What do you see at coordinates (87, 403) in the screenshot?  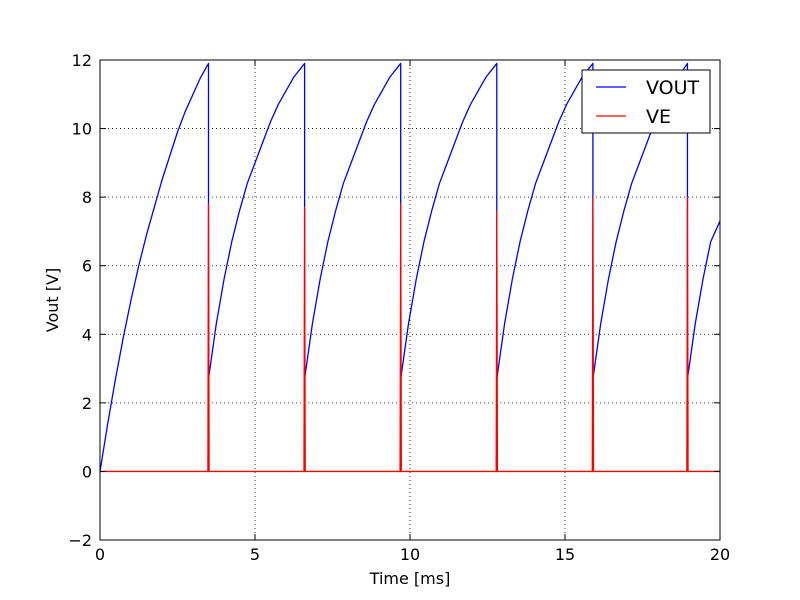 I see `y-tick-label: 2` at bounding box center [87, 403].